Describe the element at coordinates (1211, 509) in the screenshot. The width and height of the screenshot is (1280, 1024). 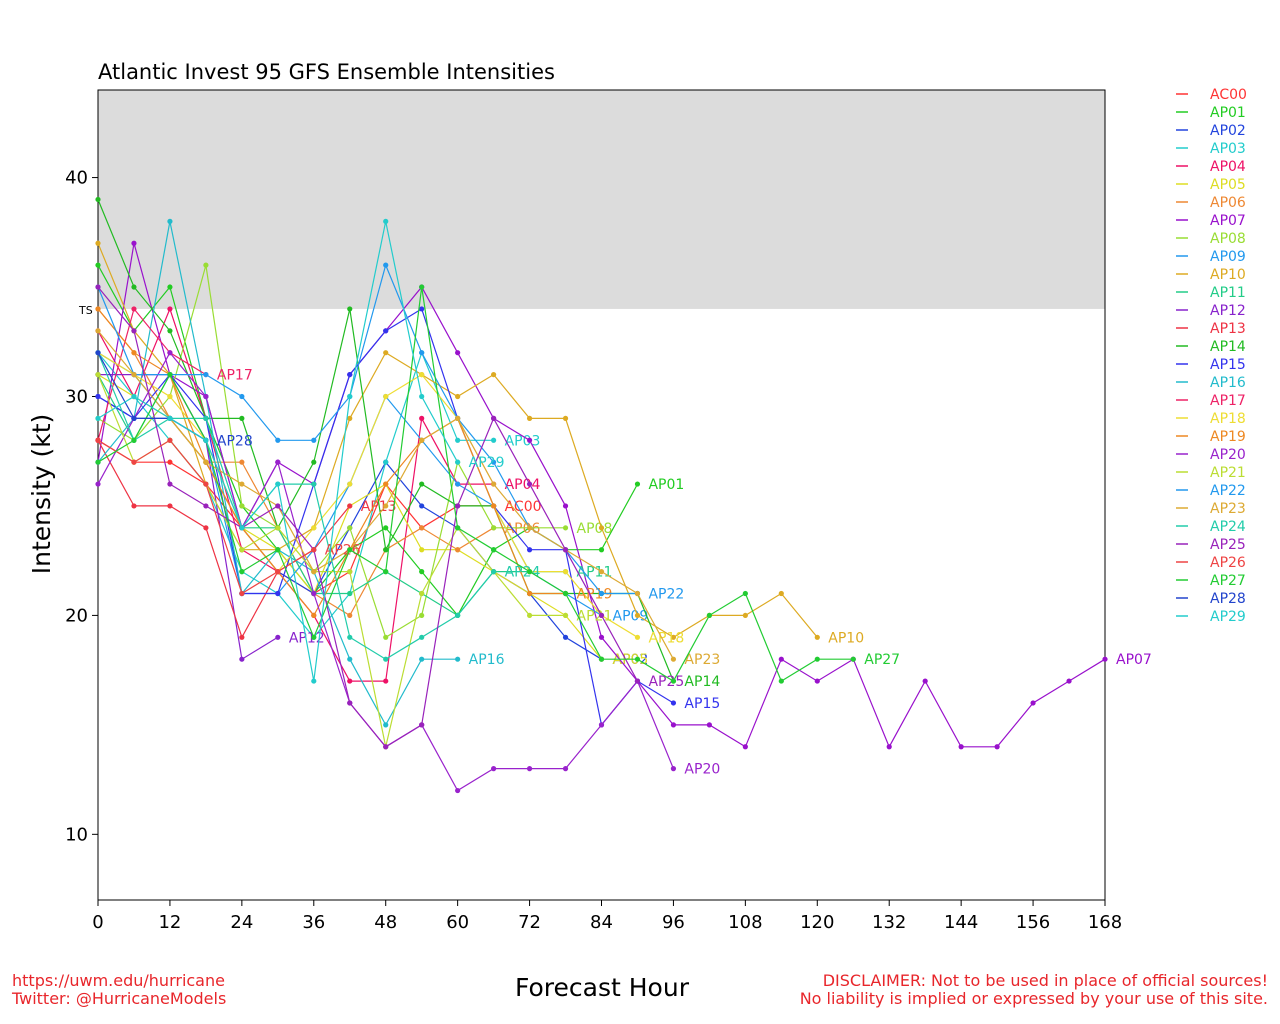
I see `legend-entry-ap23: AP23` at that location.